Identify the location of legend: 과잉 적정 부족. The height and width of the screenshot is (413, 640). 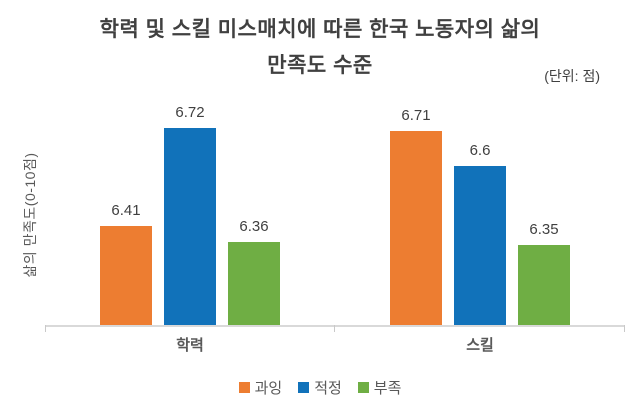
(320, 387).